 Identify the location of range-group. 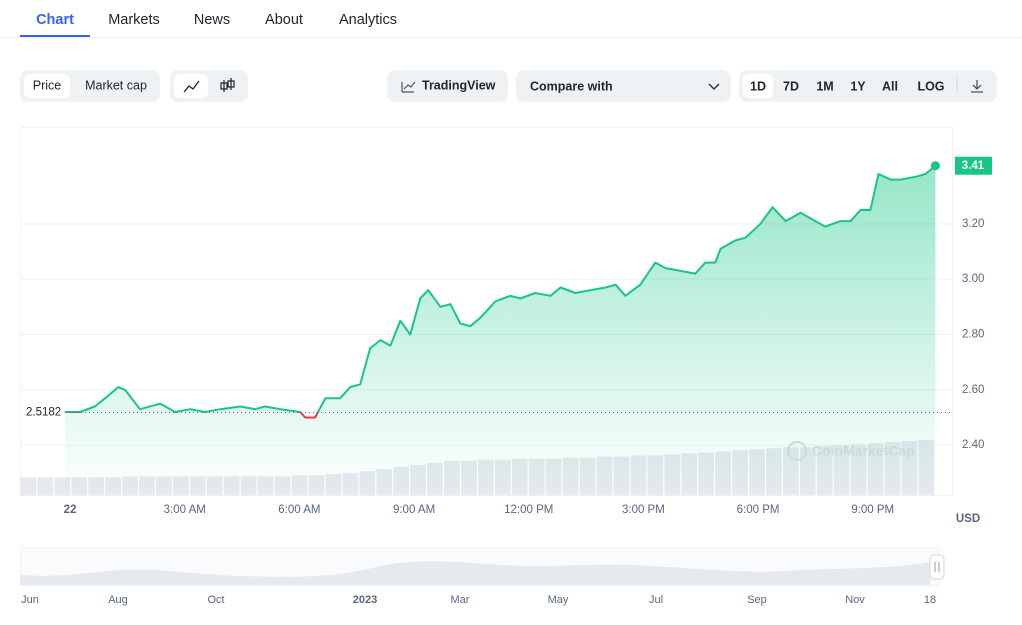
(868, 86).